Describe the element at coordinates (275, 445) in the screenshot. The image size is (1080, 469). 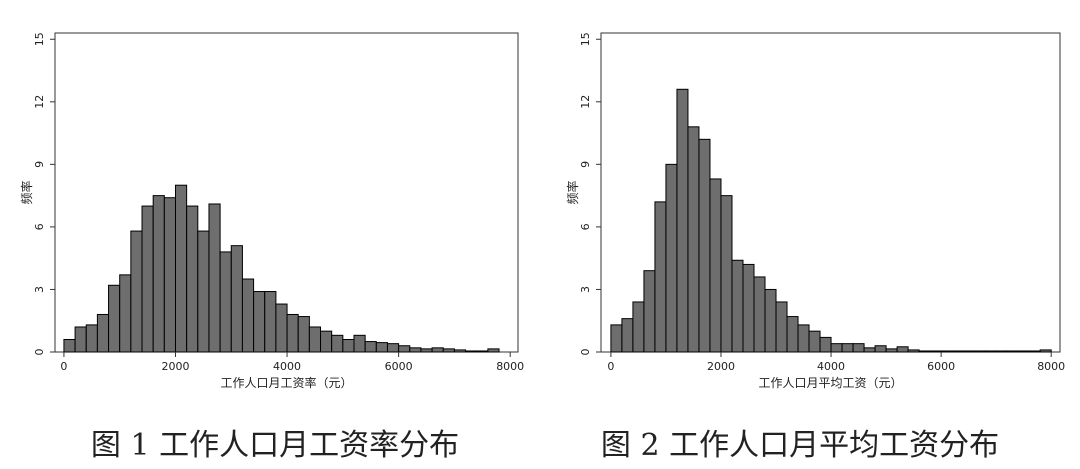
I see `caption: 图 1 工作人口月工资率分布` at that location.